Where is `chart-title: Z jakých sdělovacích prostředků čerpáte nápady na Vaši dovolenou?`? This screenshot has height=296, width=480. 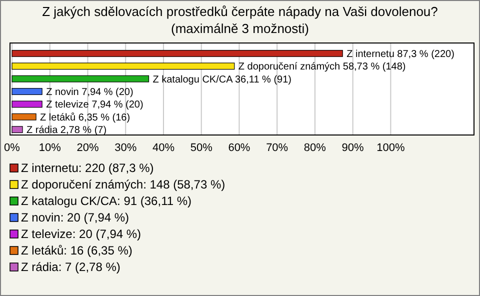
chart-title: Z jakých sdělovacích prostředků čerpáte nápady na Vaši dovolenou? is located at coordinates (240, 11).